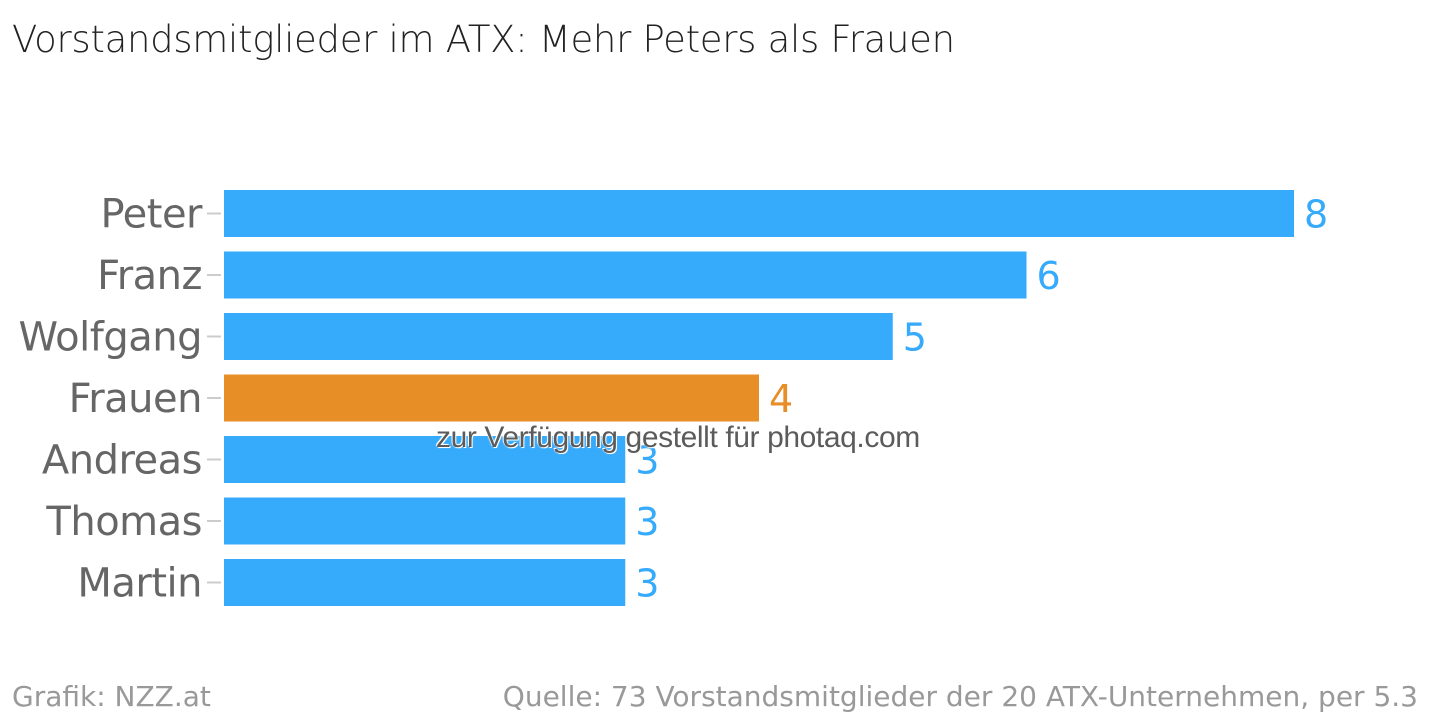 The image size is (1440, 727). What do you see at coordinates (1316, 215) in the screenshot?
I see `value-label-peter: 8` at bounding box center [1316, 215].